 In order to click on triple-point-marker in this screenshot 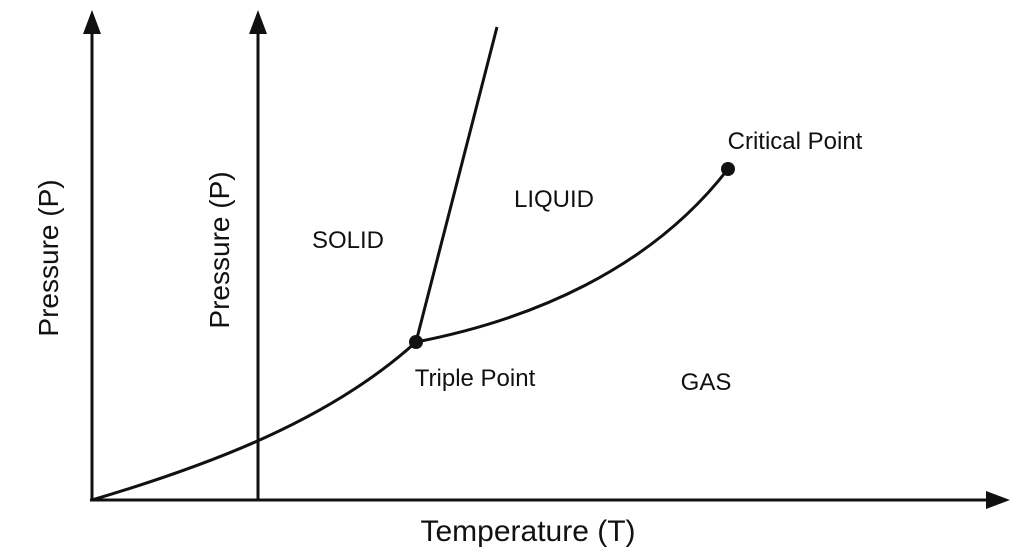, I will do `click(416, 342)`.